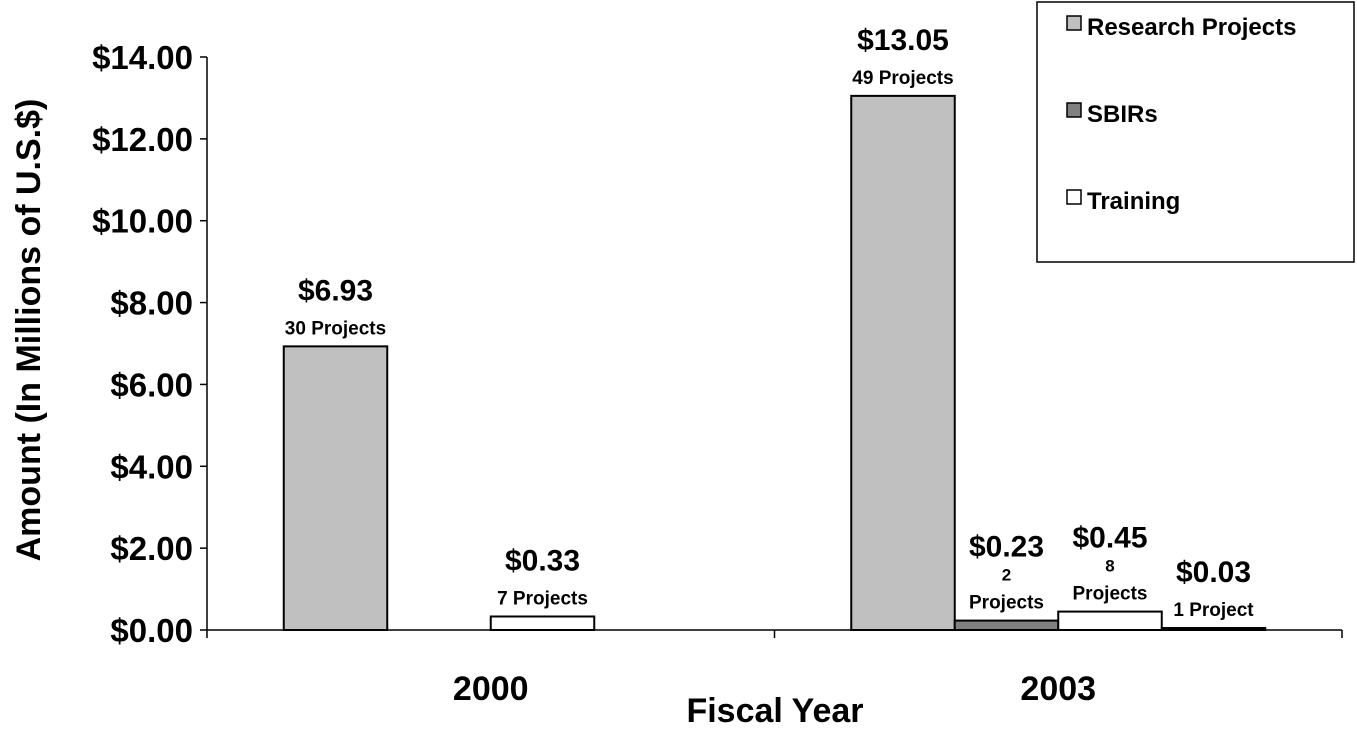  Describe the element at coordinates (902, 78) in the screenshot. I see `bar-count-label: 49 Projects` at that location.